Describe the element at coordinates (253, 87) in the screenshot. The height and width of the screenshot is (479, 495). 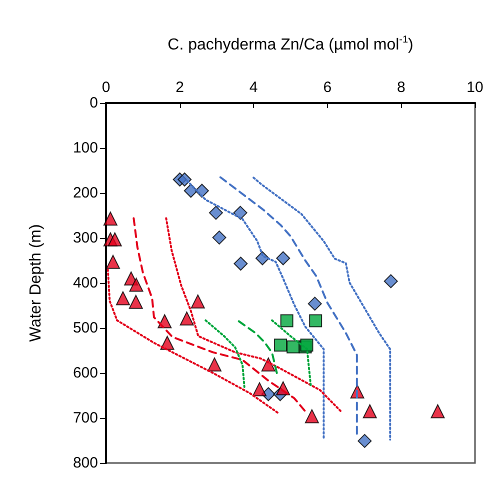
I see `x-tick-label: 4` at that location.